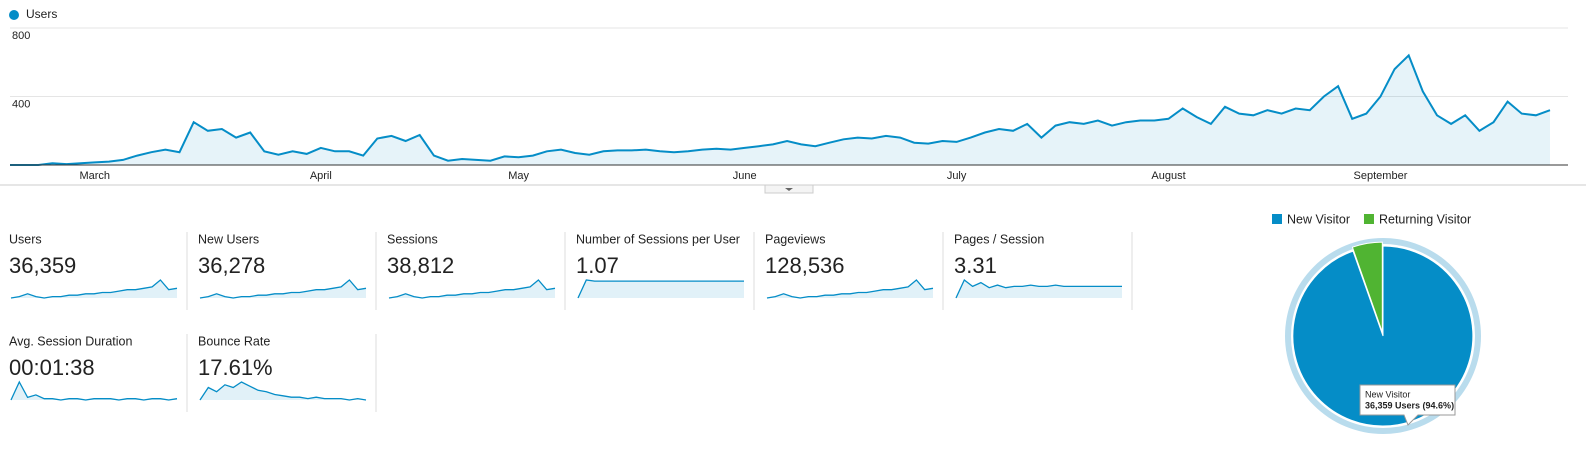 This screenshot has width=1586, height=455. Describe the element at coordinates (1387, 394) in the screenshot. I see `tooltip-title: New Visitor` at that location.